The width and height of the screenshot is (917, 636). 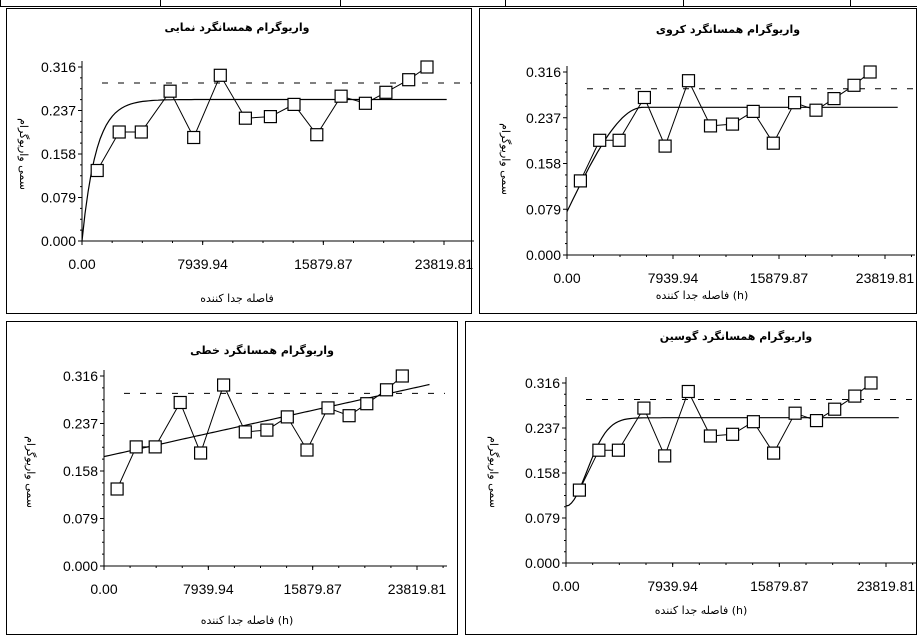 What do you see at coordinates (736, 336) in the screenshot?
I see `chart-title: واریوگرام همسانگرد گوسین` at bounding box center [736, 336].